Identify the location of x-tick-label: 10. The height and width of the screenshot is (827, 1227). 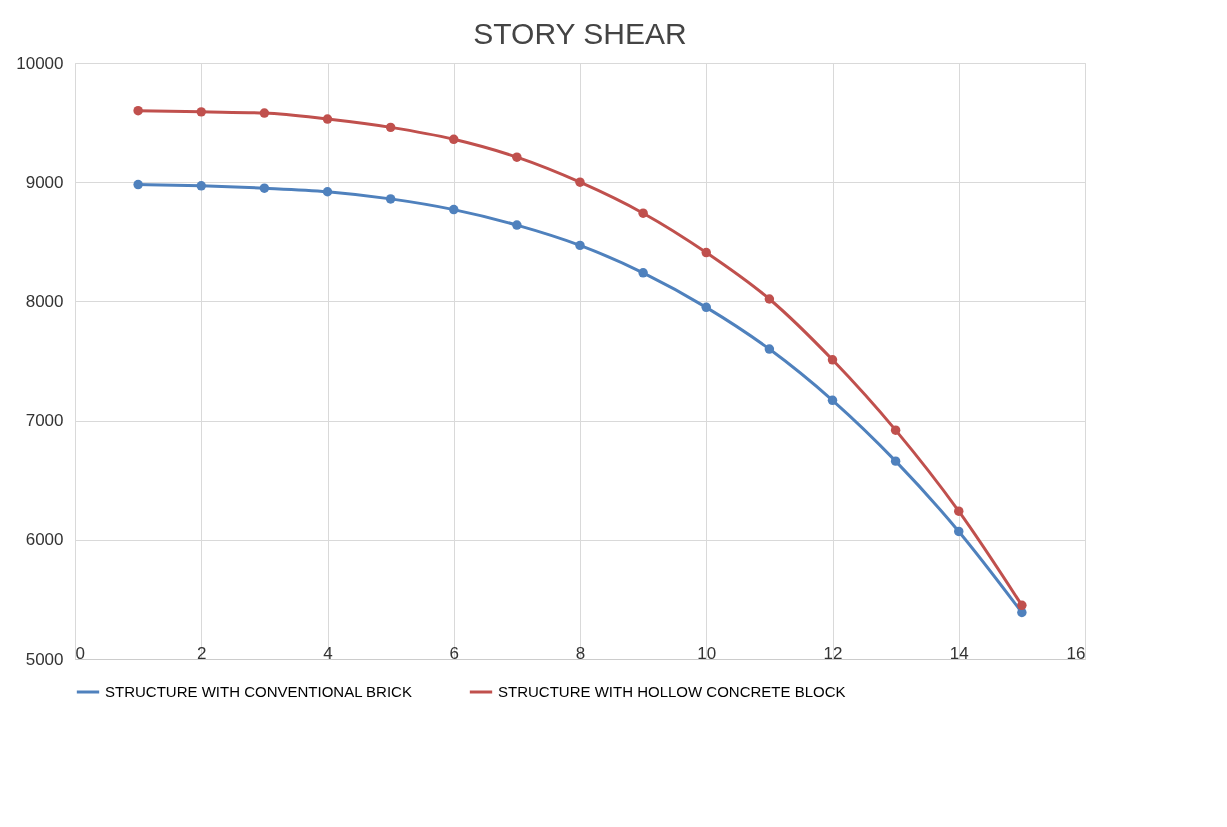
(707, 653).